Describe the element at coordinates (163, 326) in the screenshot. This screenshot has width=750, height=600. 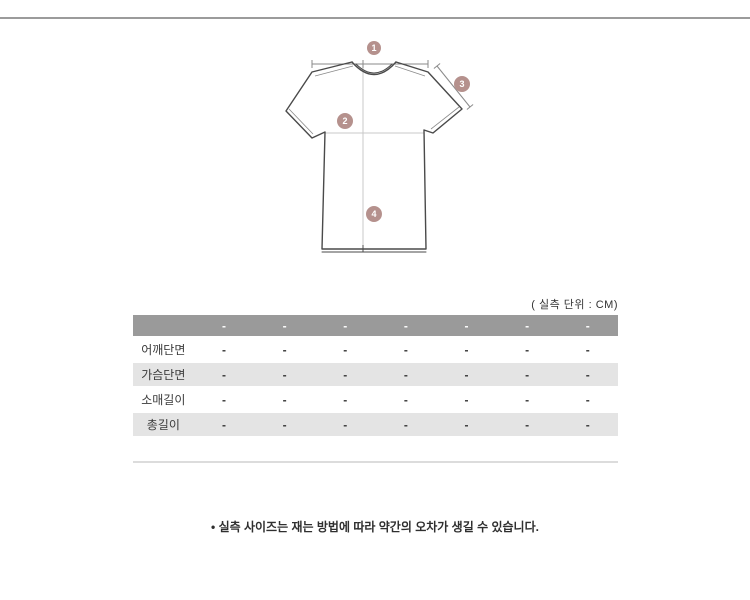
I see `size-header-empty-cell` at that location.